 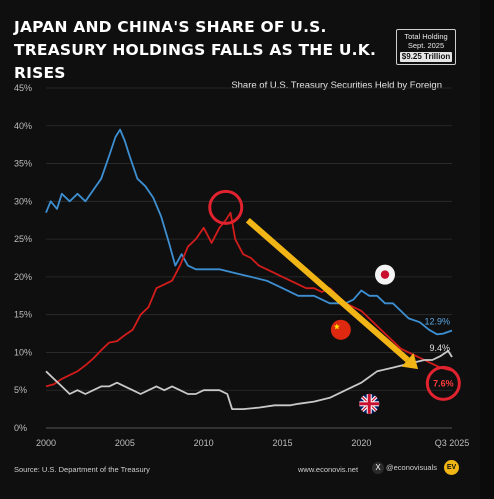 I want to click on uk-flag-cross-red, so click(x=369, y=403).